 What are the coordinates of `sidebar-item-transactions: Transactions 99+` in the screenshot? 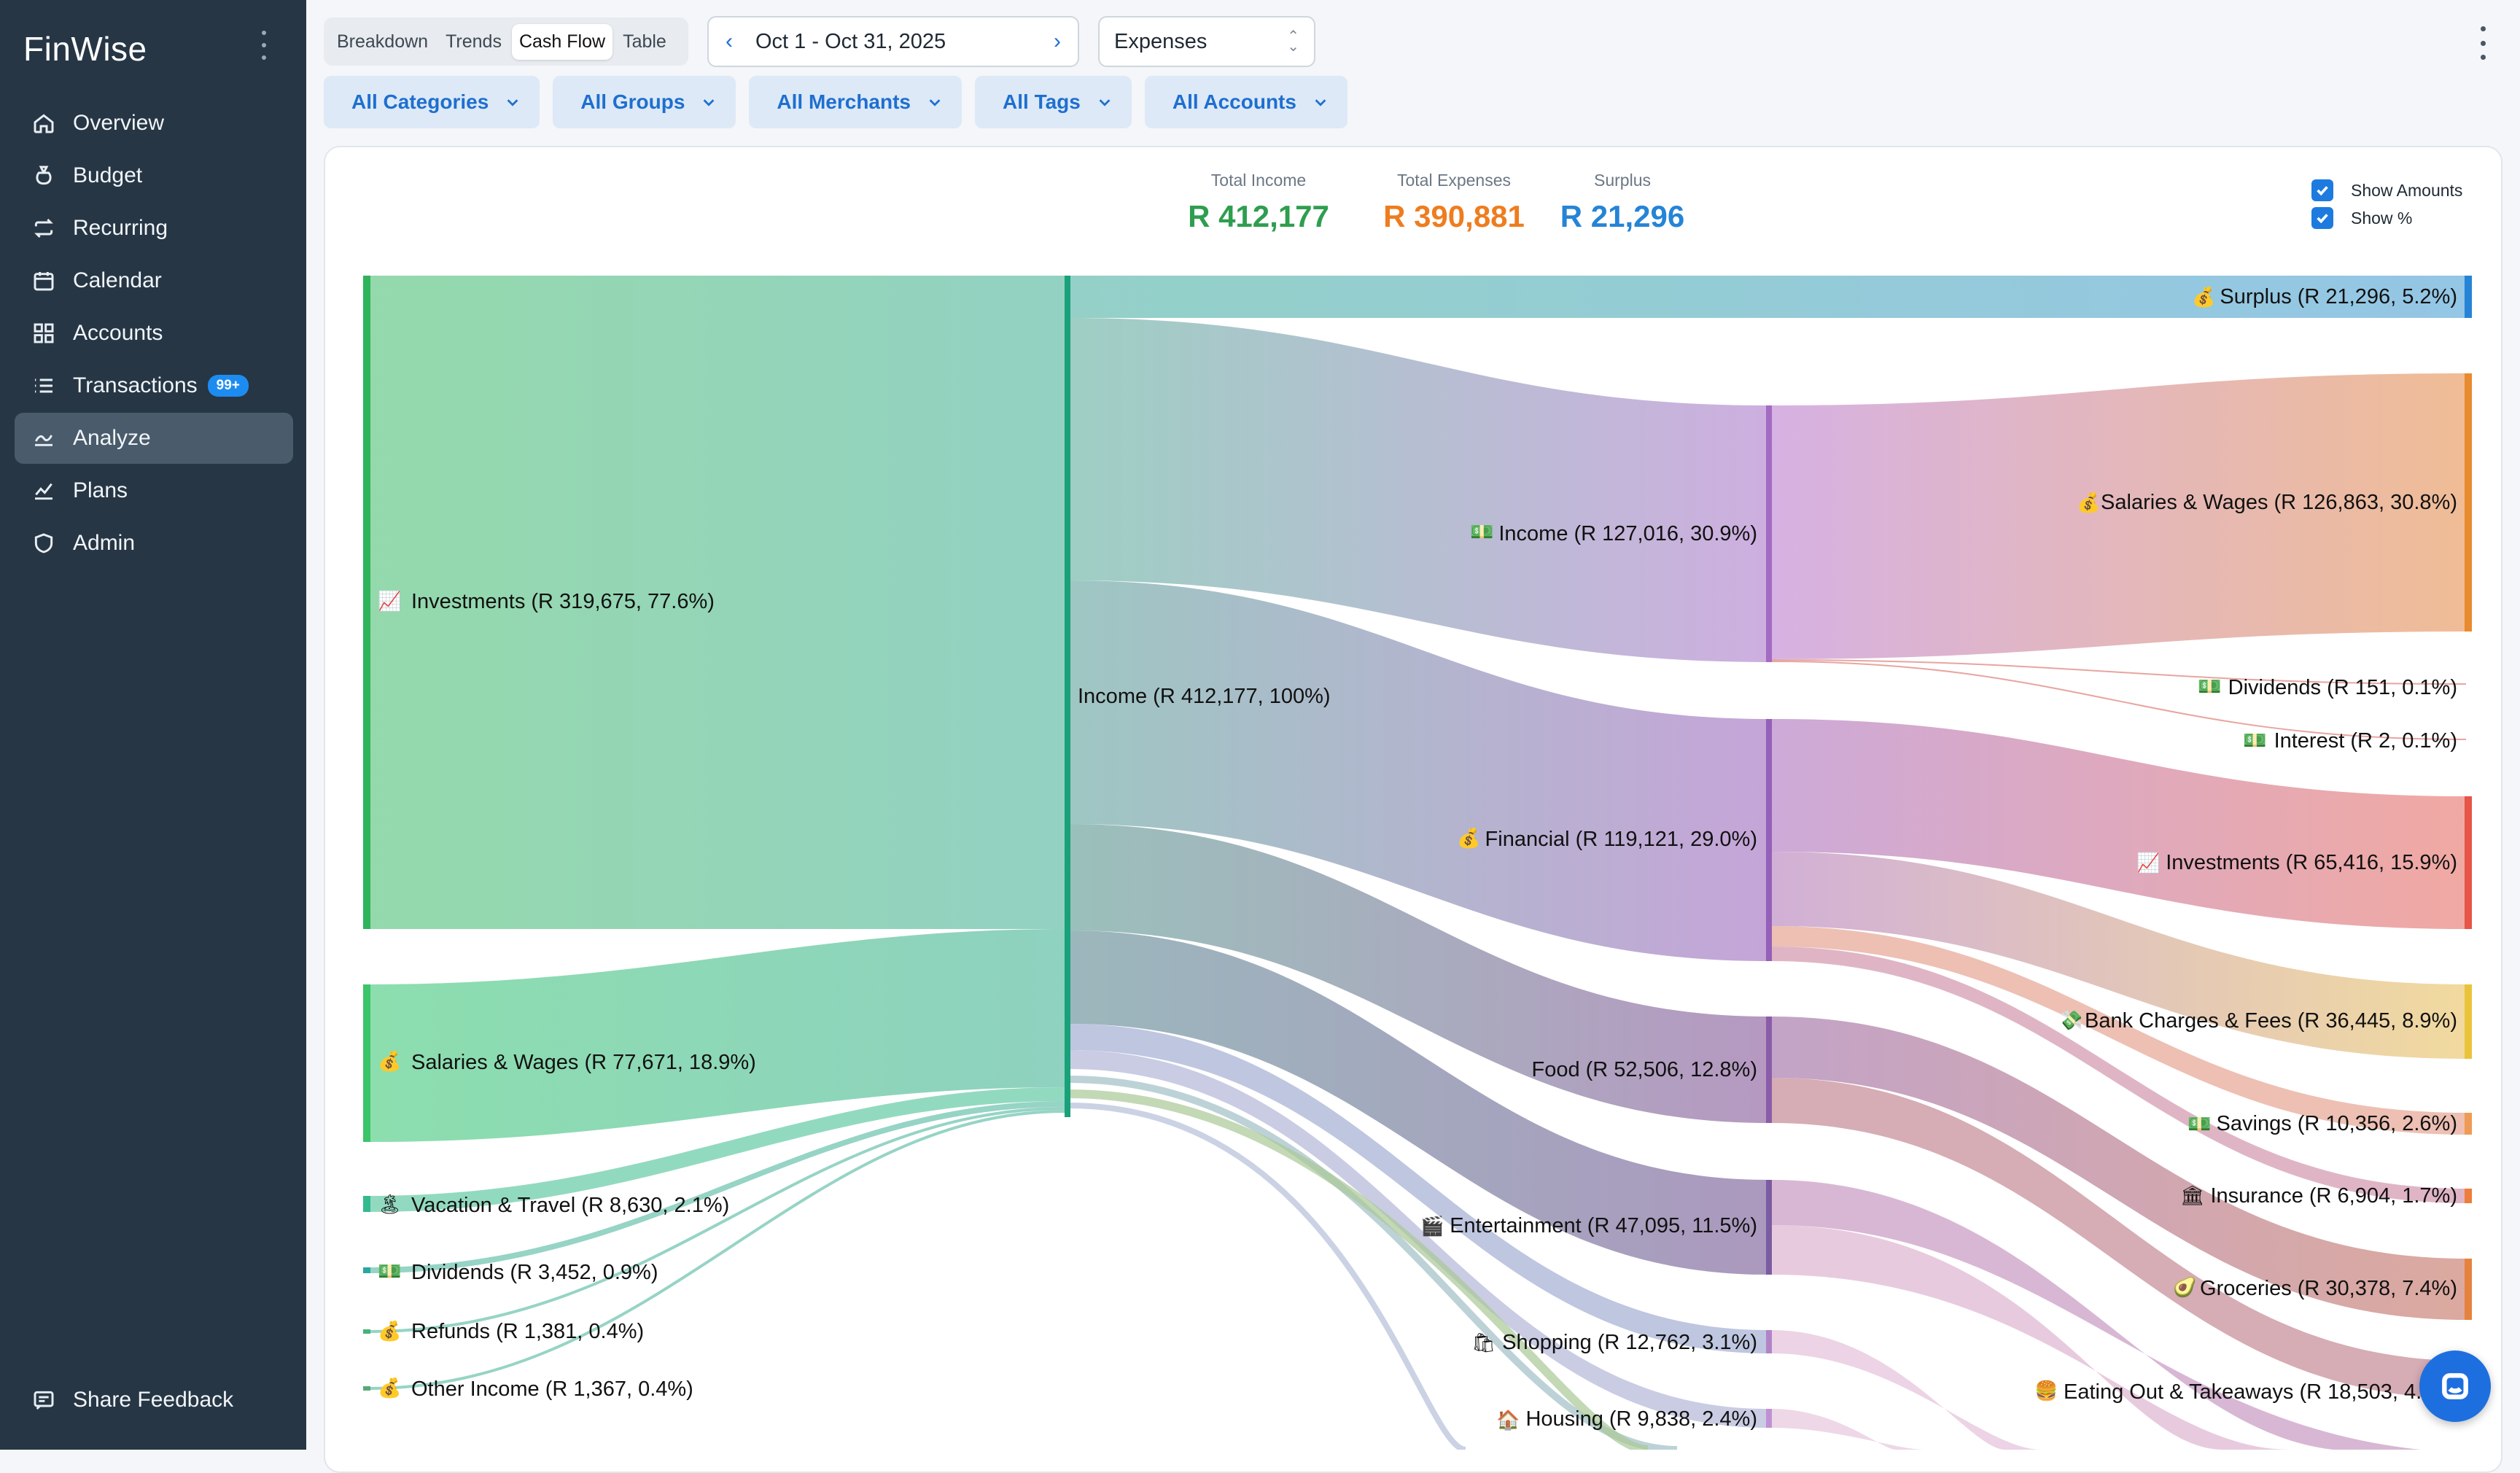 It's located at (154, 385).